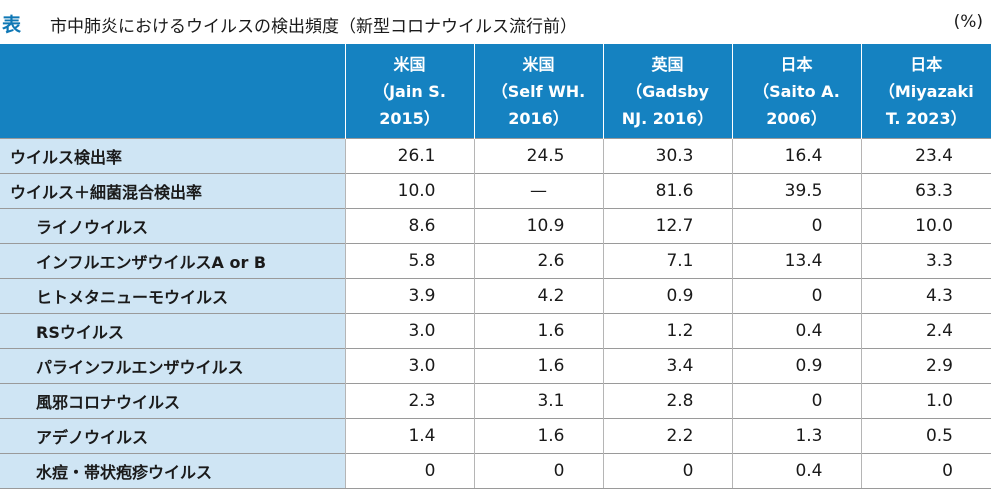 The height and width of the screenshot is (501, 995). Describe the element at coordinates (925, 261) in the screenshot. I see `cell-value: 3.3` at that location.